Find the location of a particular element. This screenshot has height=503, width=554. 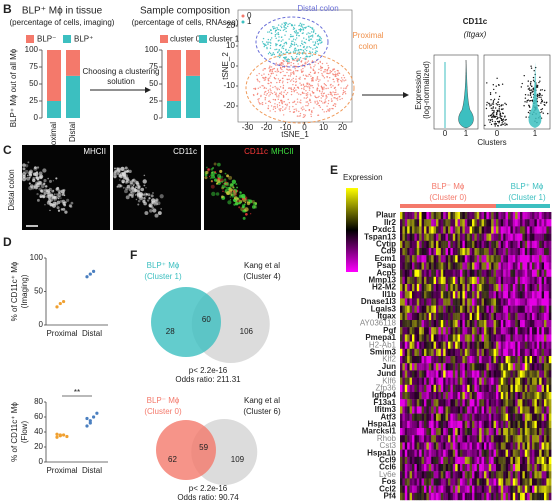

y-axis-label: tSNE_2 is located at coordinates (225, 66).